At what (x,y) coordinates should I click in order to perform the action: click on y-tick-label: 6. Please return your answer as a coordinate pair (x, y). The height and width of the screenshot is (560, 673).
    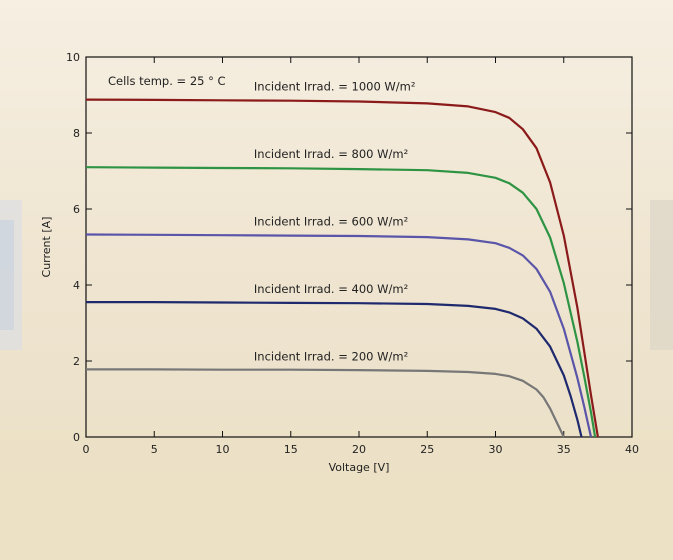
    Looking at the image, I should click on (76, 209).